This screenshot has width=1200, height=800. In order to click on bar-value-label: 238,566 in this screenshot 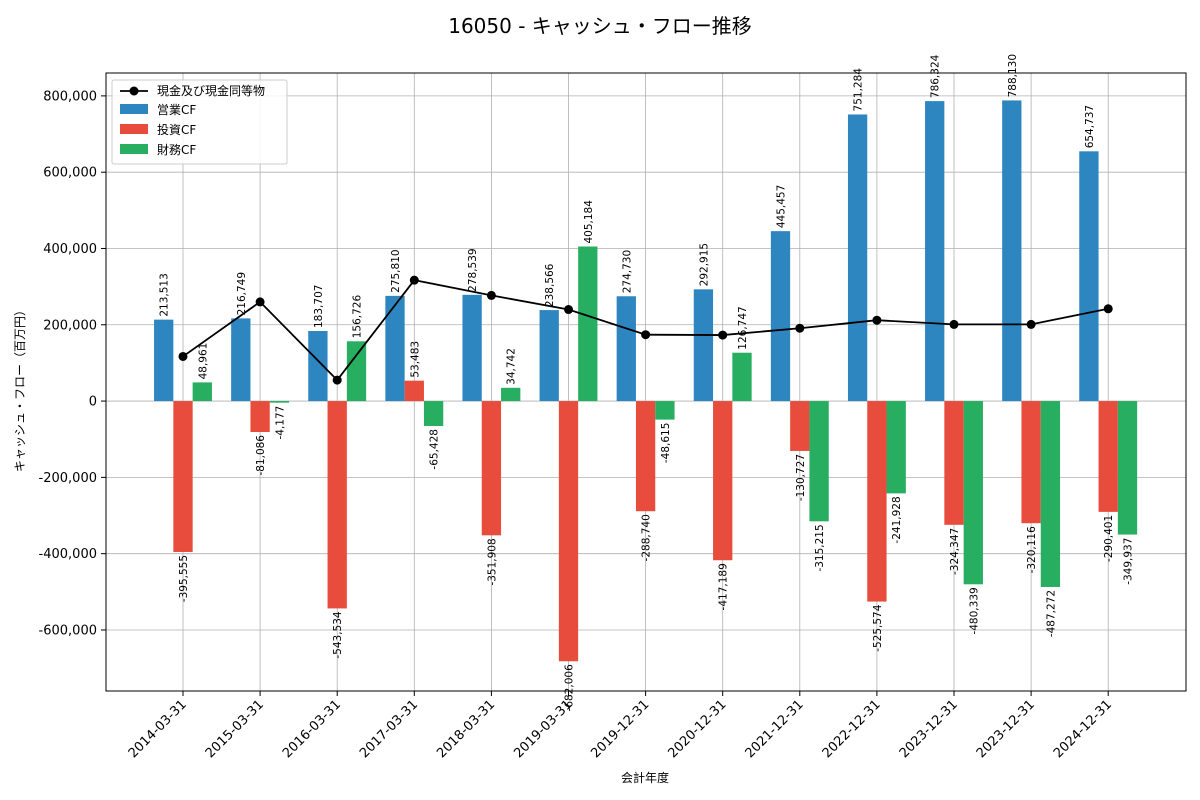, I will do `click(550, 285)`.